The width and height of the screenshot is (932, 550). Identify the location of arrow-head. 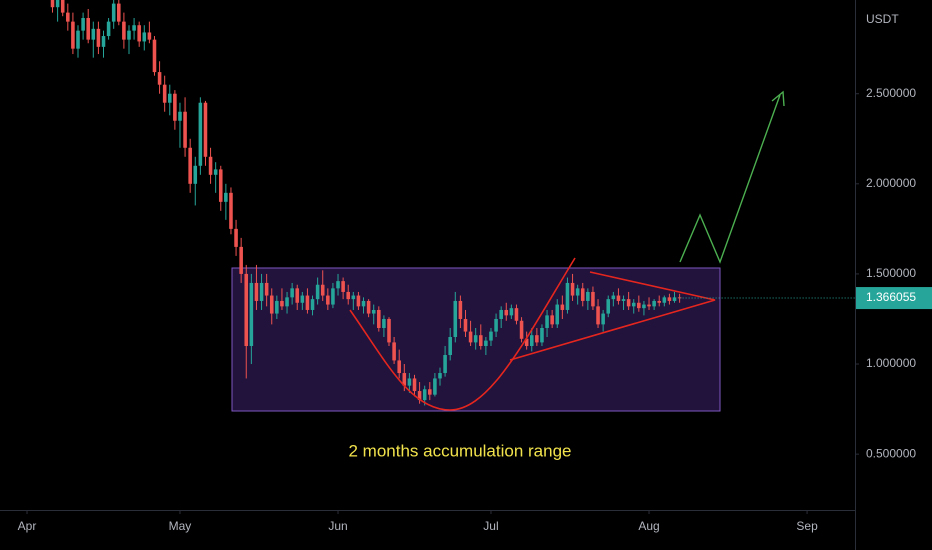
(778, 98).